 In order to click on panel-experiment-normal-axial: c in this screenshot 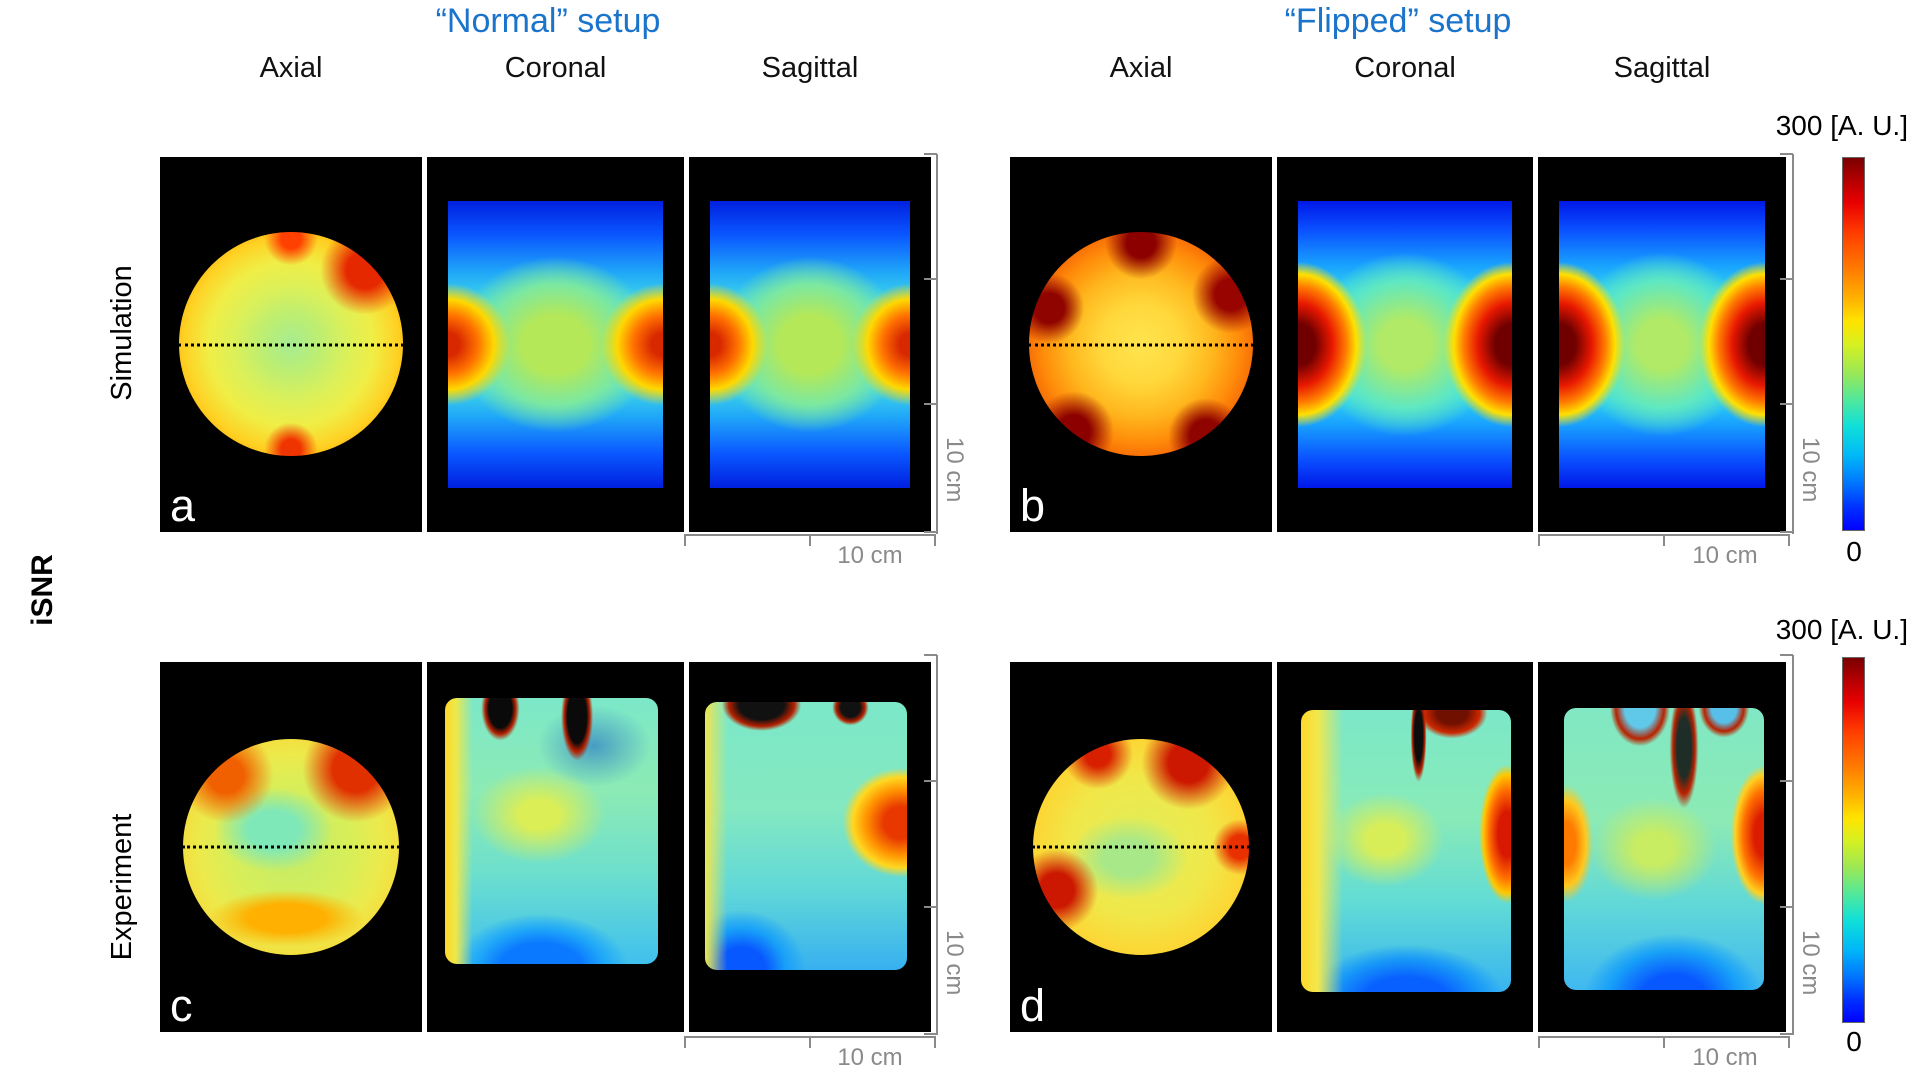, I will do `click(291, 847)`.